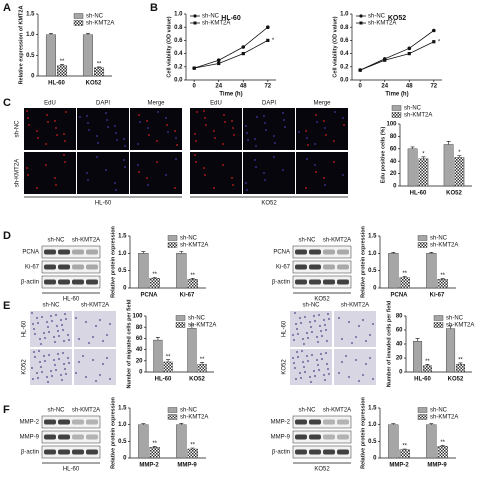 The image size is (500, 479). I want to click on y-axis-label: Number of invaded cells per field, so click(389, 344).